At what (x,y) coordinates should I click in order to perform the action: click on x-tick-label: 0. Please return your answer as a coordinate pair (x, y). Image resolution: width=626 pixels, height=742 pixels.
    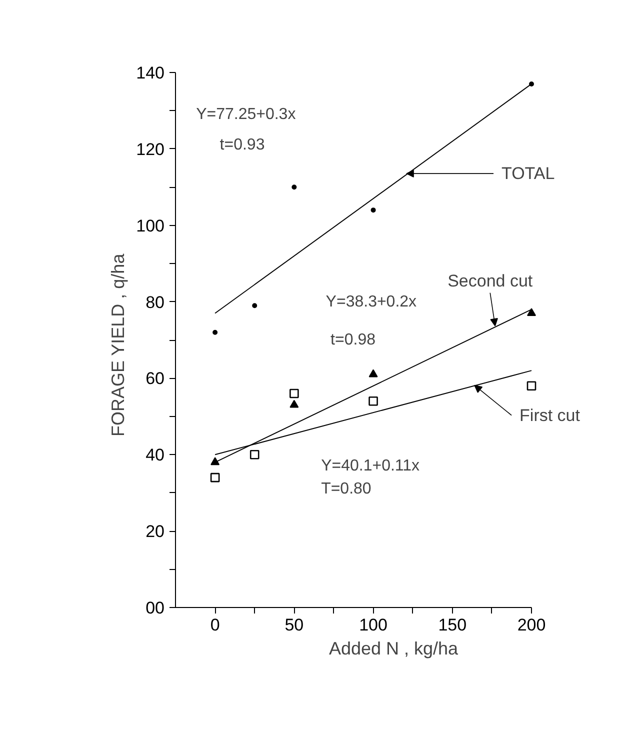
    Looking at the image, I should click on (215, 625).